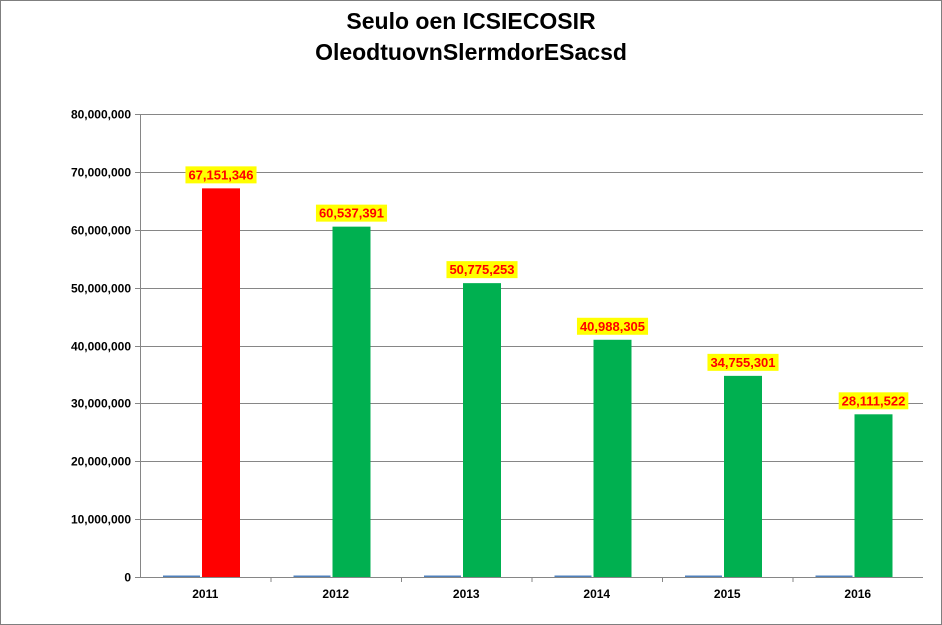 The width and height of the screenshot is (942, 625). Describe the element at coordinates (573, 576) in the screenshot. I see `bar-series1-2014` at that location.